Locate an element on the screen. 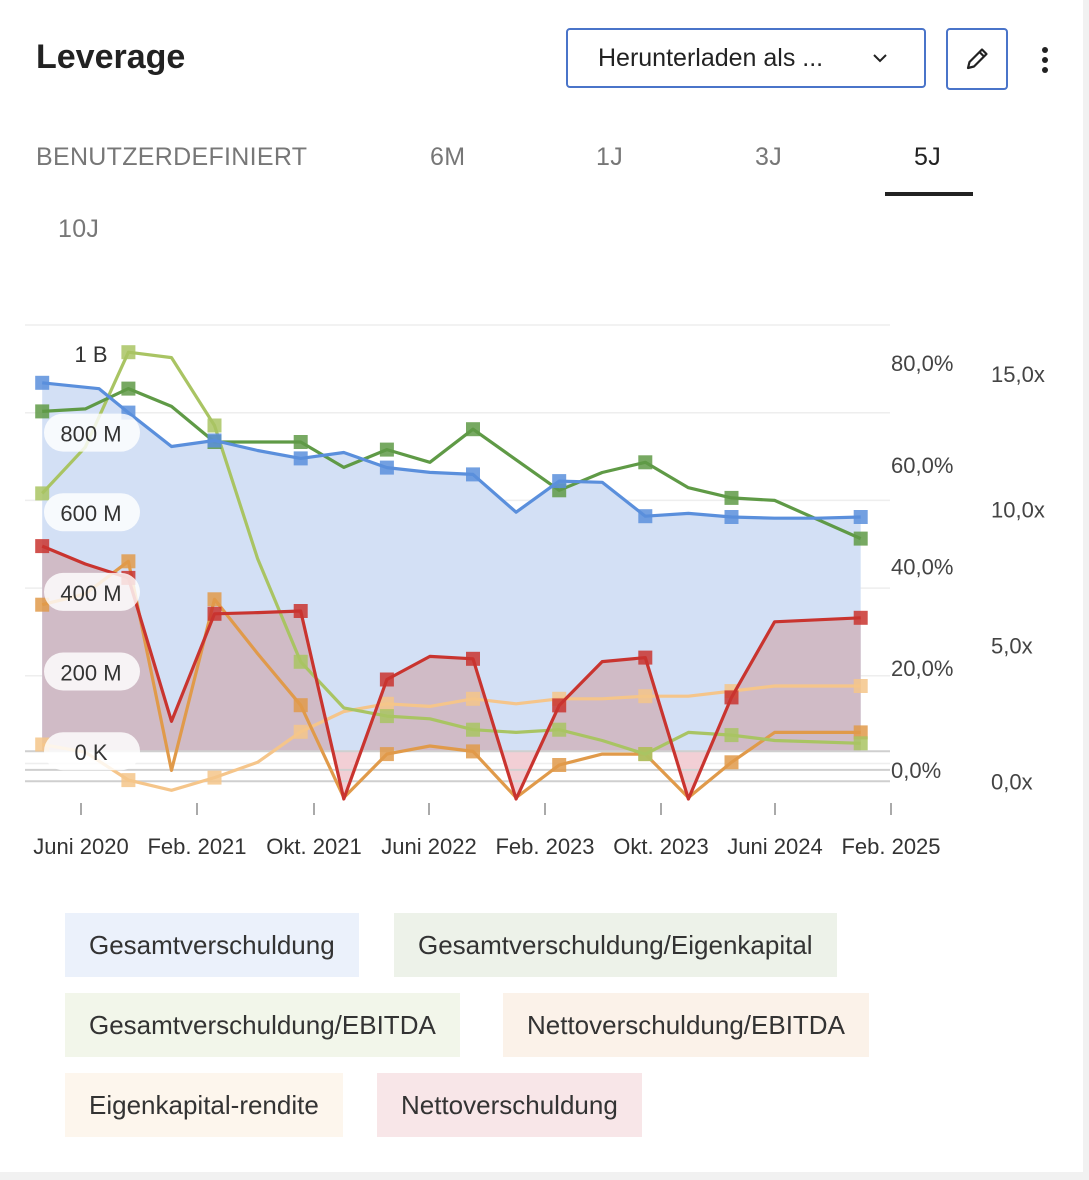  x-tick-label: Feb. 2025 is located at coordinates (890, 846).